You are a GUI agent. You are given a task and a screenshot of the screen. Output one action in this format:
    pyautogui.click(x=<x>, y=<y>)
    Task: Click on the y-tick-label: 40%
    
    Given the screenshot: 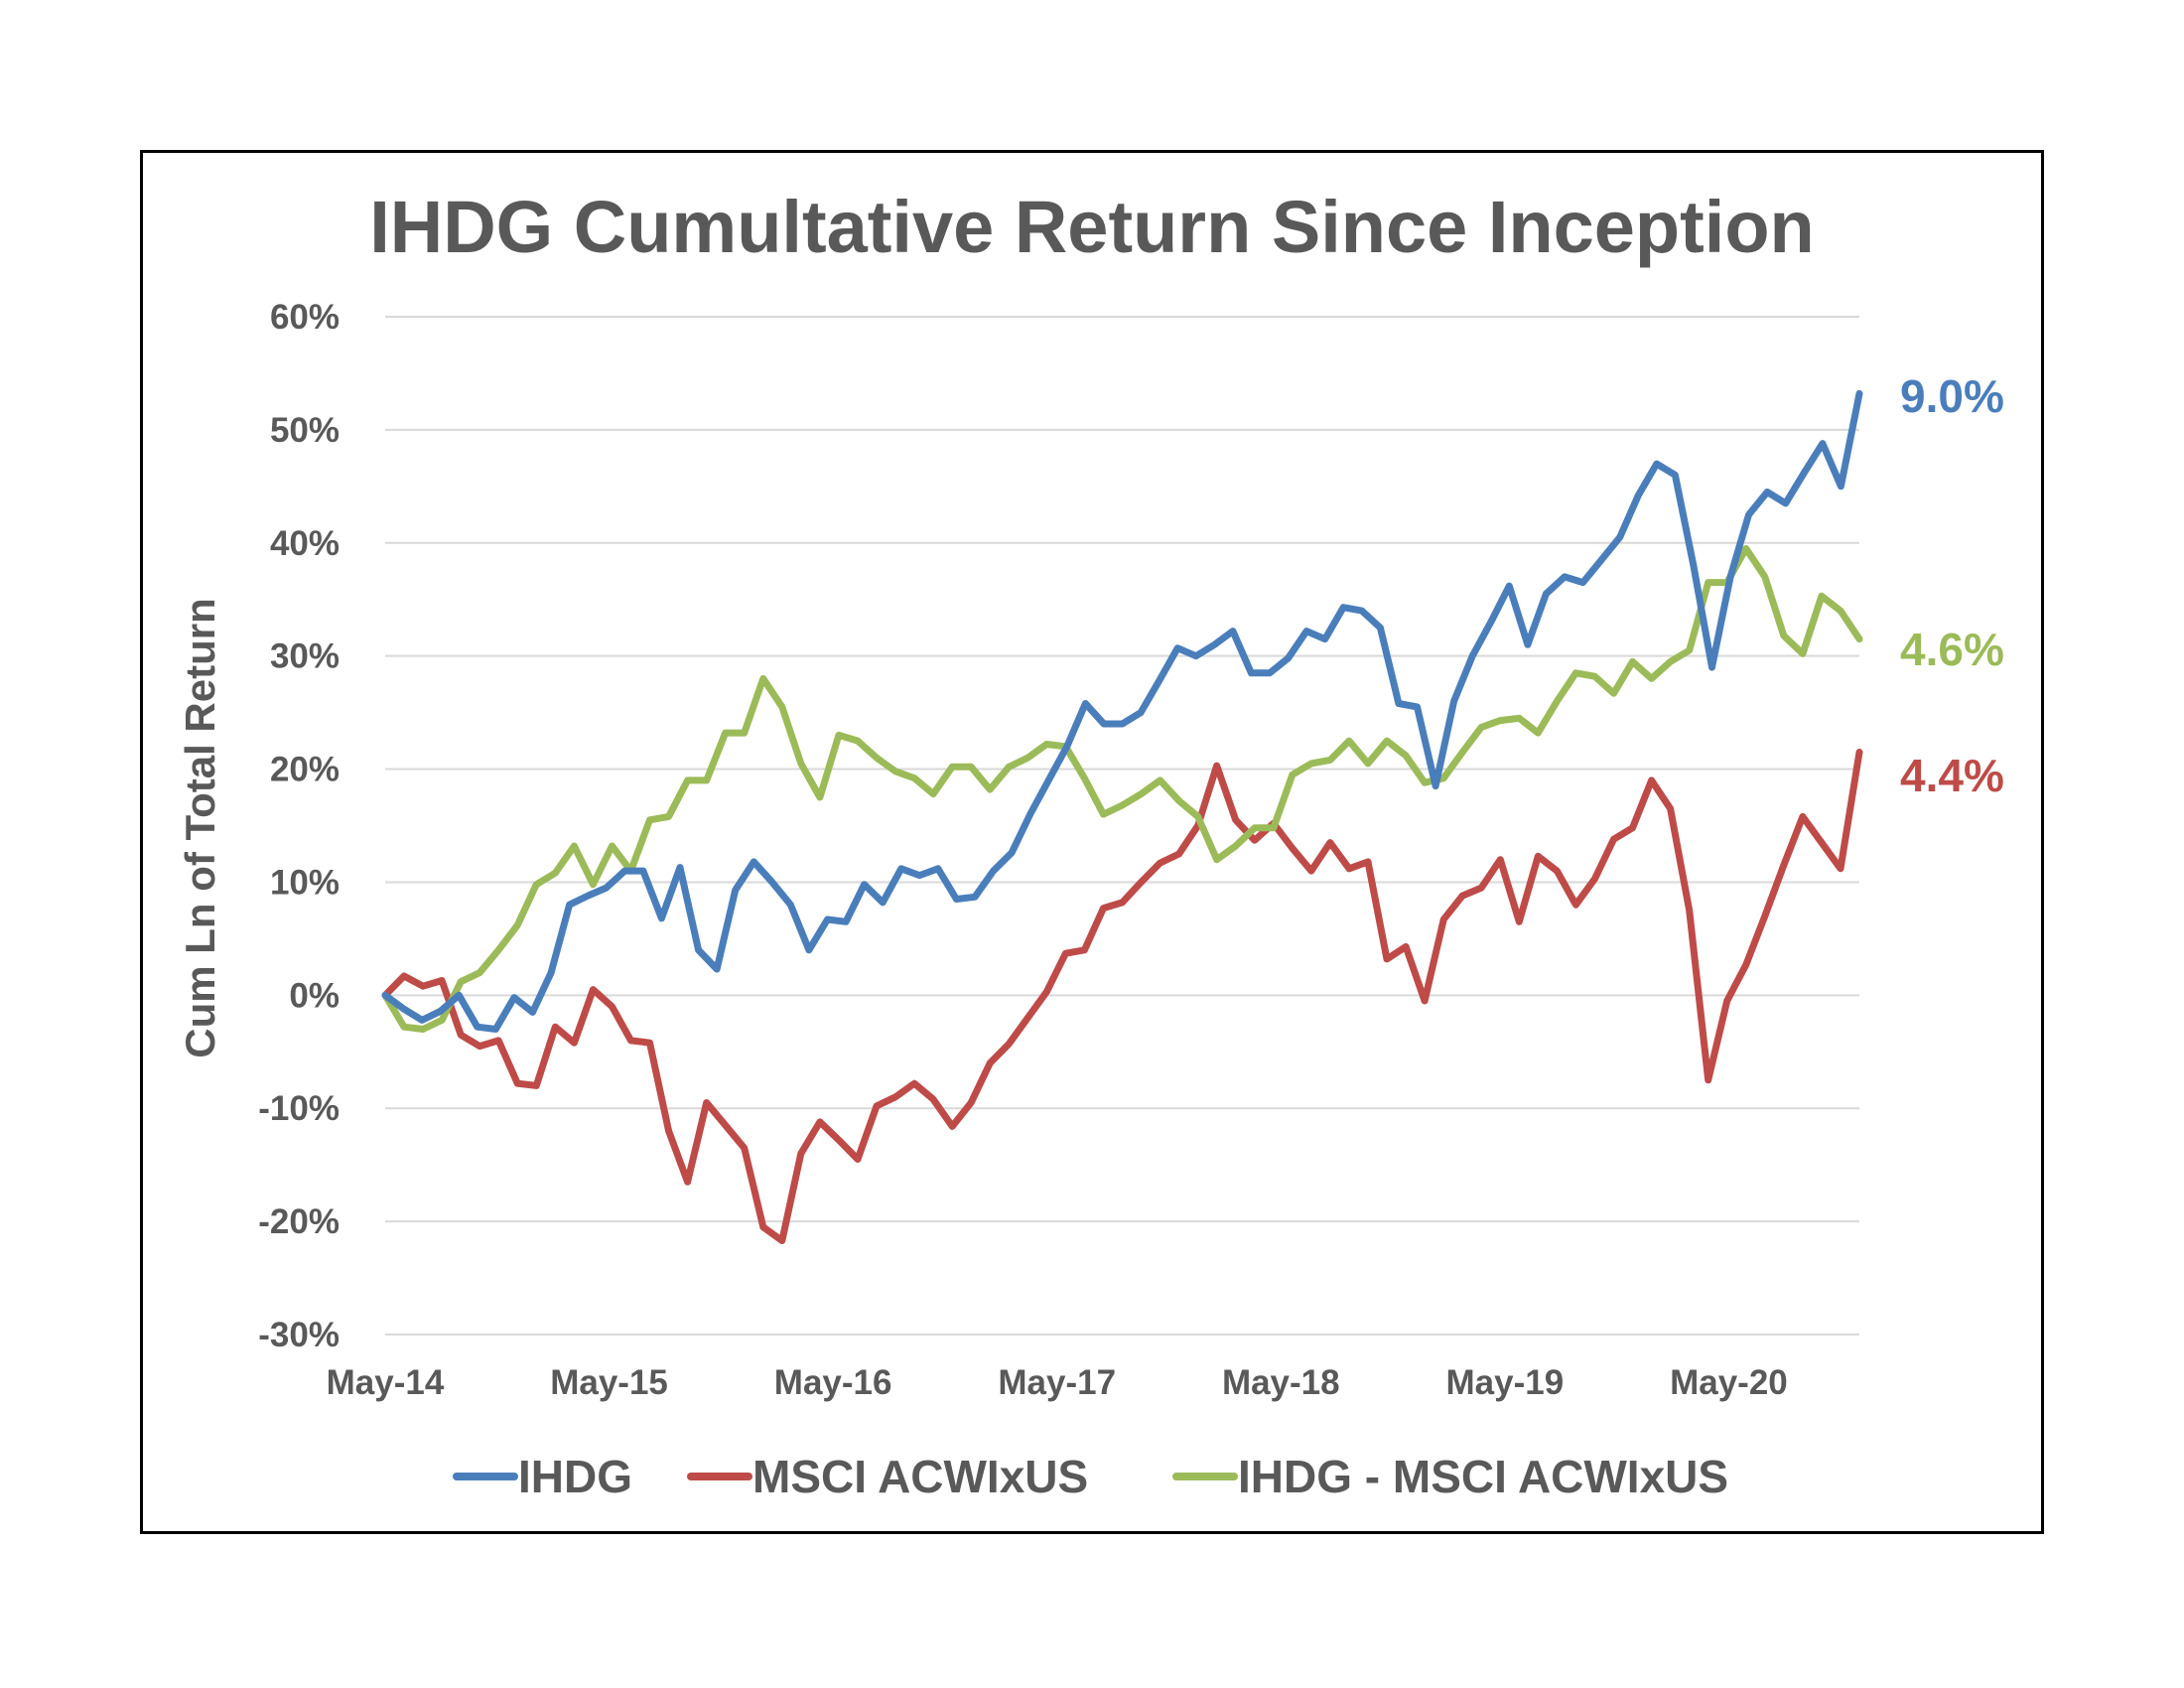 What is the action you would take?
    pyautogui.click(x=305, y=543)
    